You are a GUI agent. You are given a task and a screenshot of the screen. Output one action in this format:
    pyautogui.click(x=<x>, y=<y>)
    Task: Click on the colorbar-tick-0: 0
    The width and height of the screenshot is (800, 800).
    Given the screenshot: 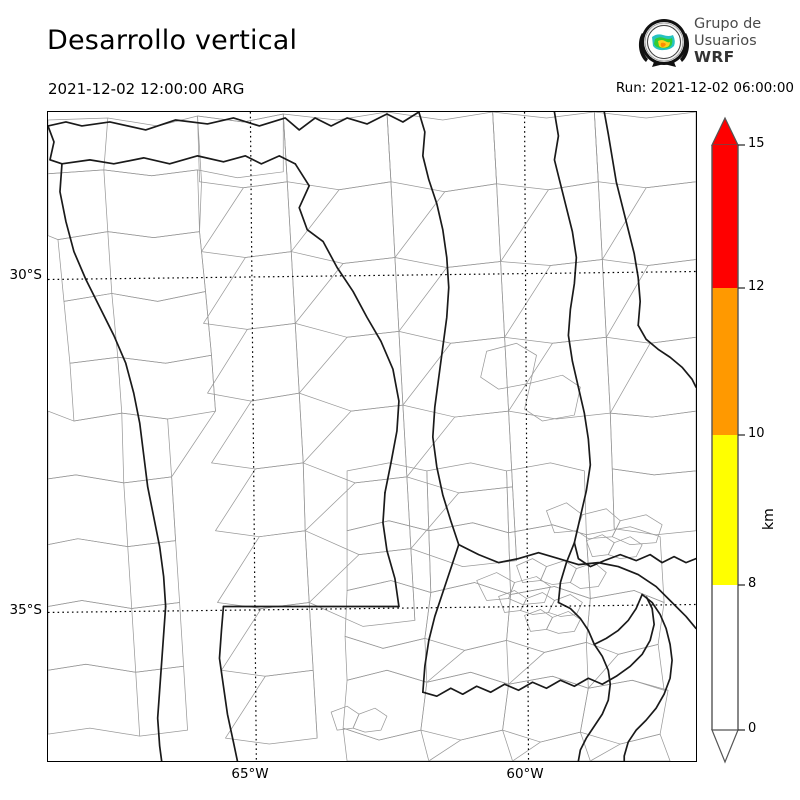 What is the action you would take?
    pyautogui.click(x=752, y=728)
    